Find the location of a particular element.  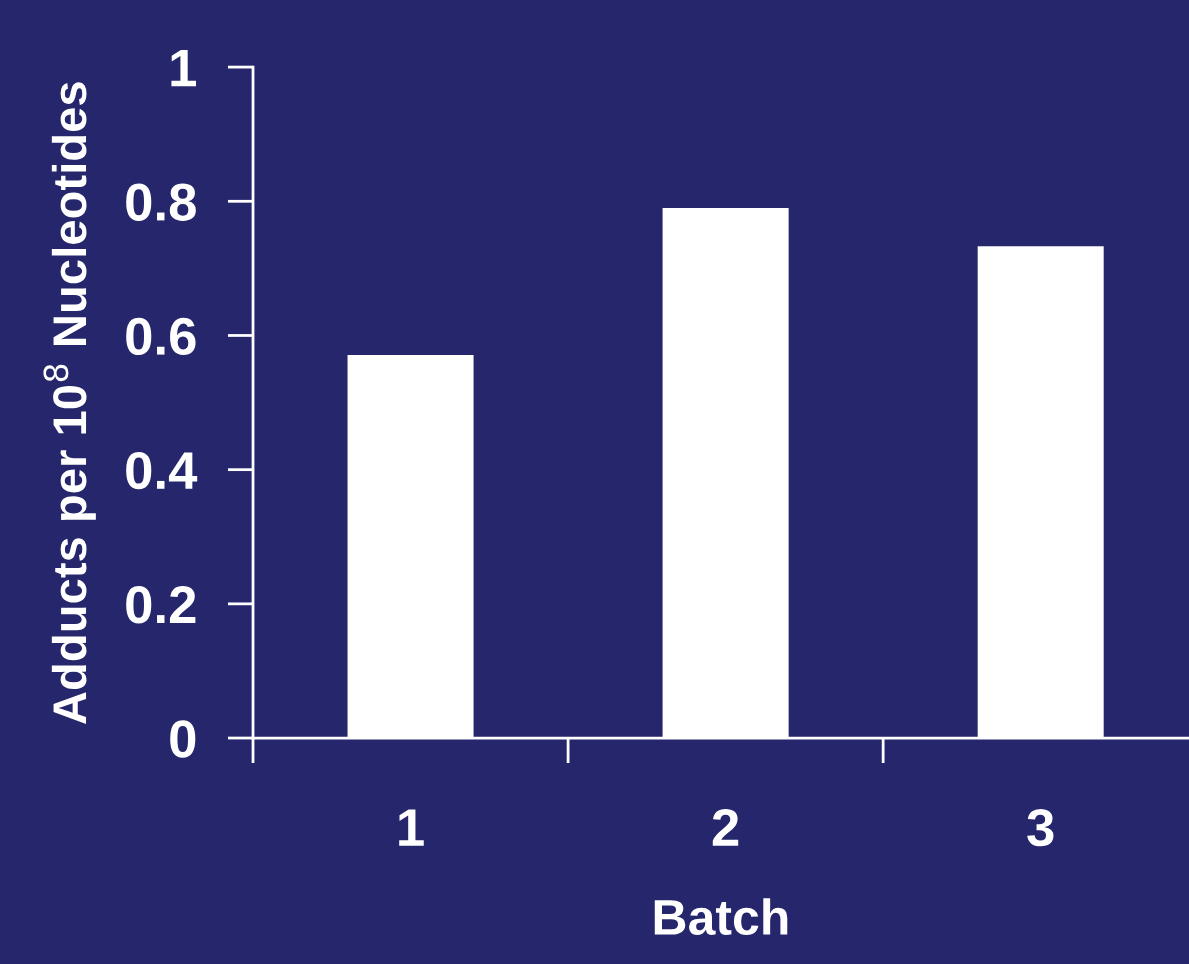

x-tick-label: 2 is located at coordinates (725, 827).